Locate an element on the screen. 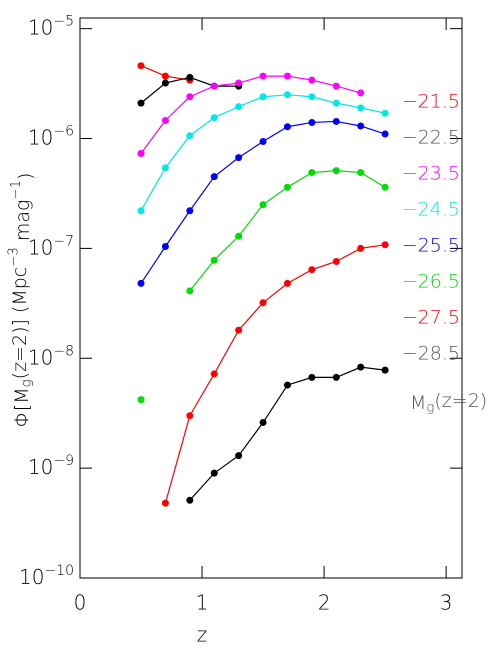  legend-label: −26.5 is located at coordinates (431, 282).